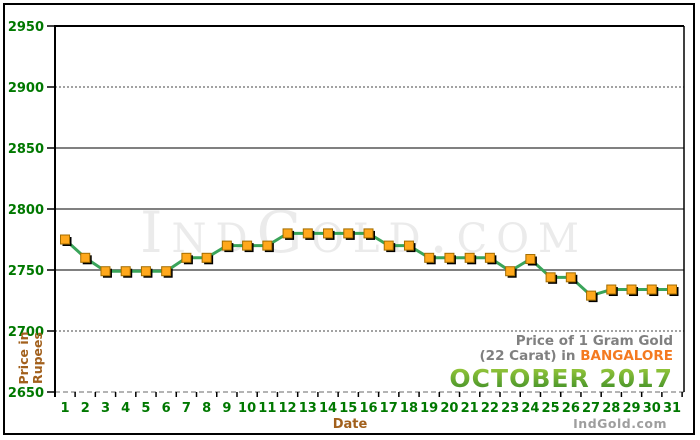 This screenshot has height=440, width=700. I want to click on x-tick-label-25: 25, so click(551, 408).